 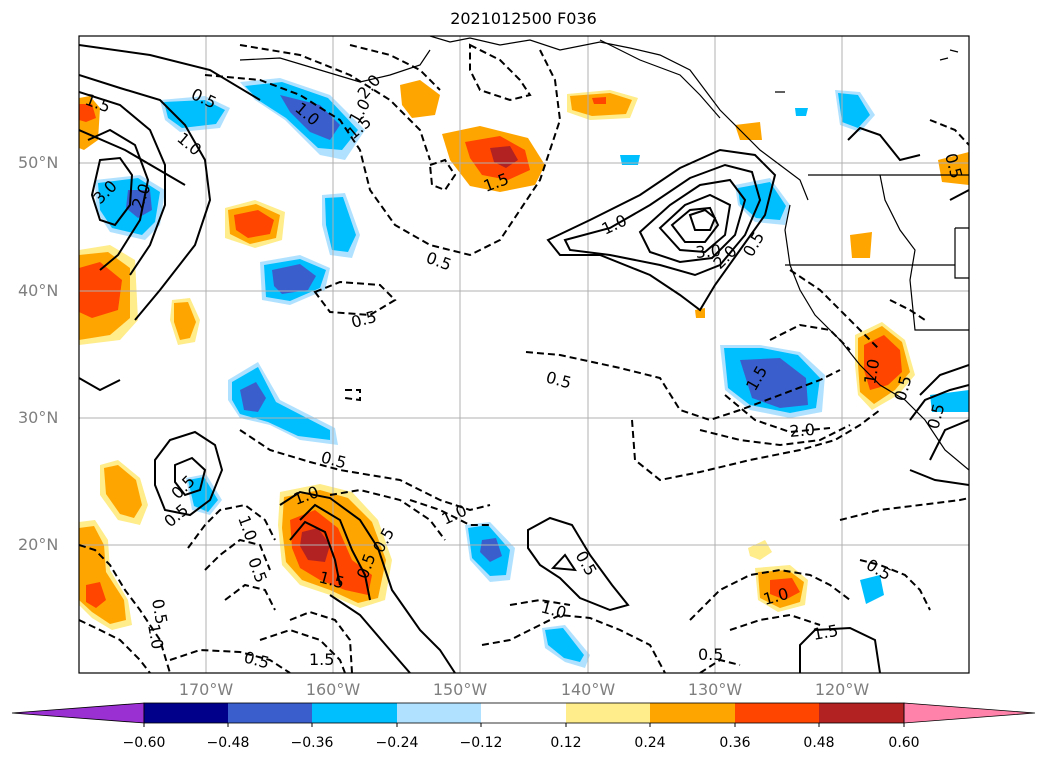 What do you see at coordinates (481, 743) in the screenshot?
I see `colorbar-tick-label: −0.12` at bounding box center [481, 743].